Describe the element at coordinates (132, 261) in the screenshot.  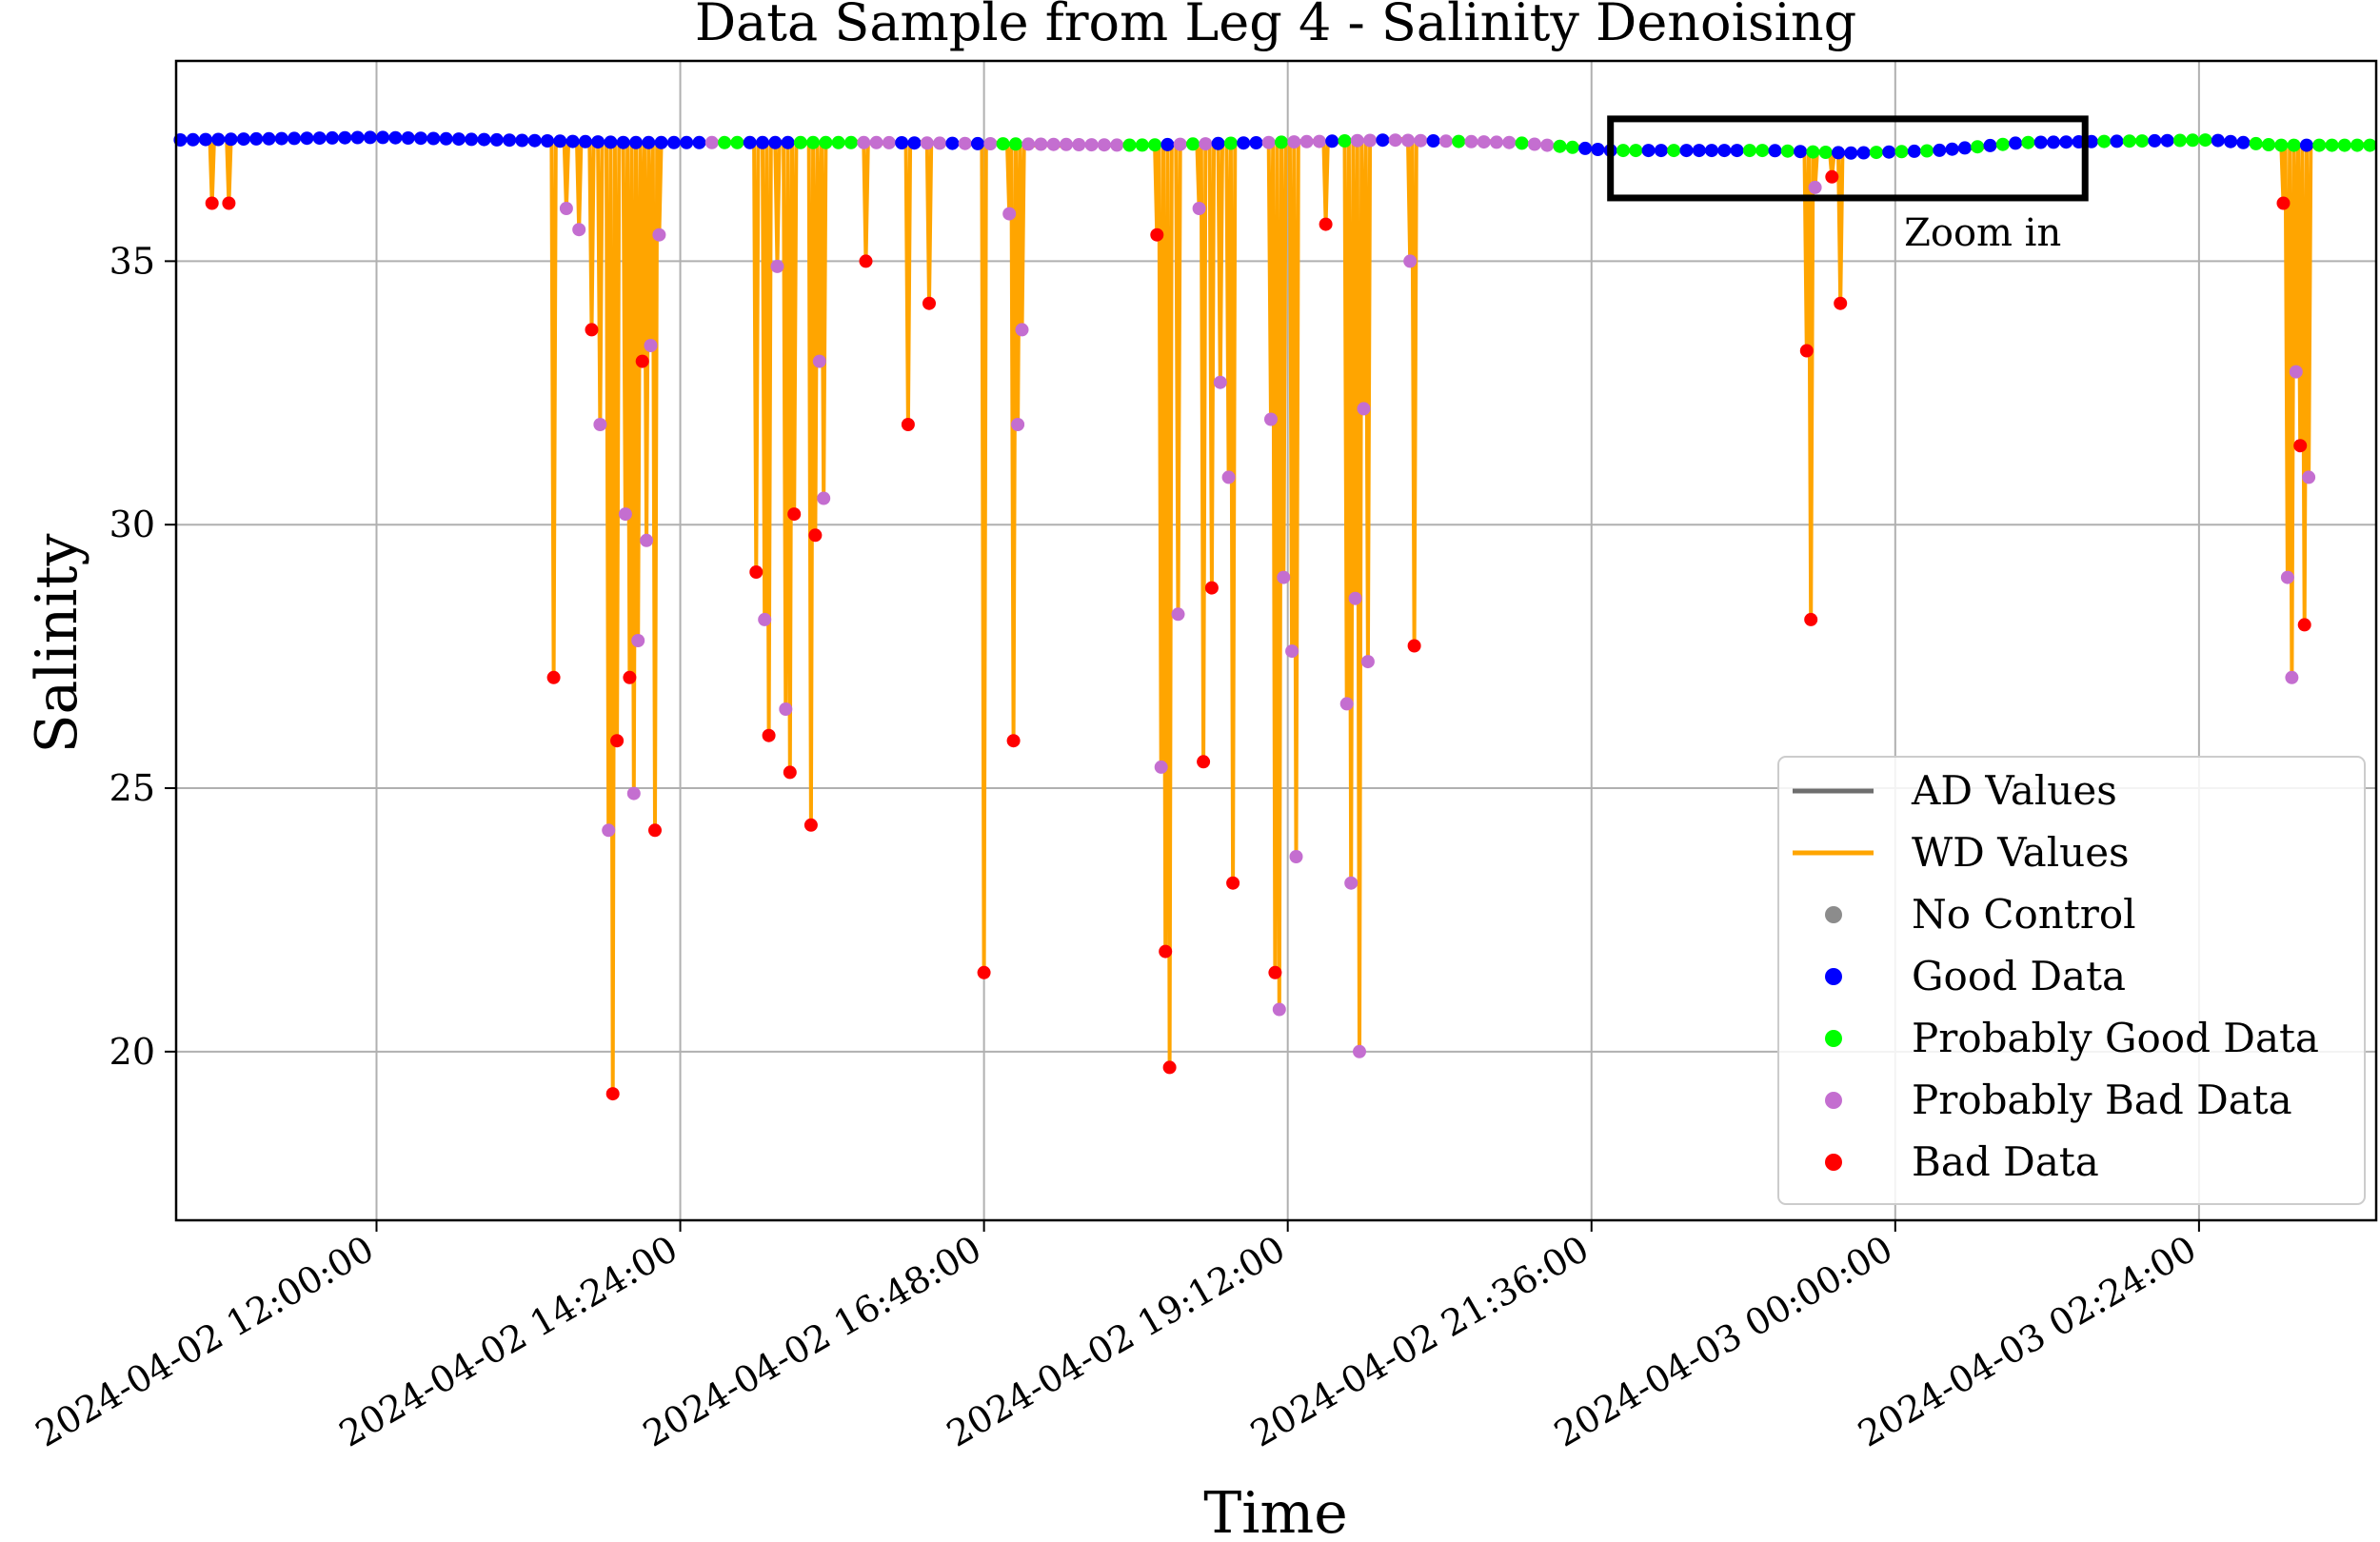
I see `y-tick-label: 35` at that location.